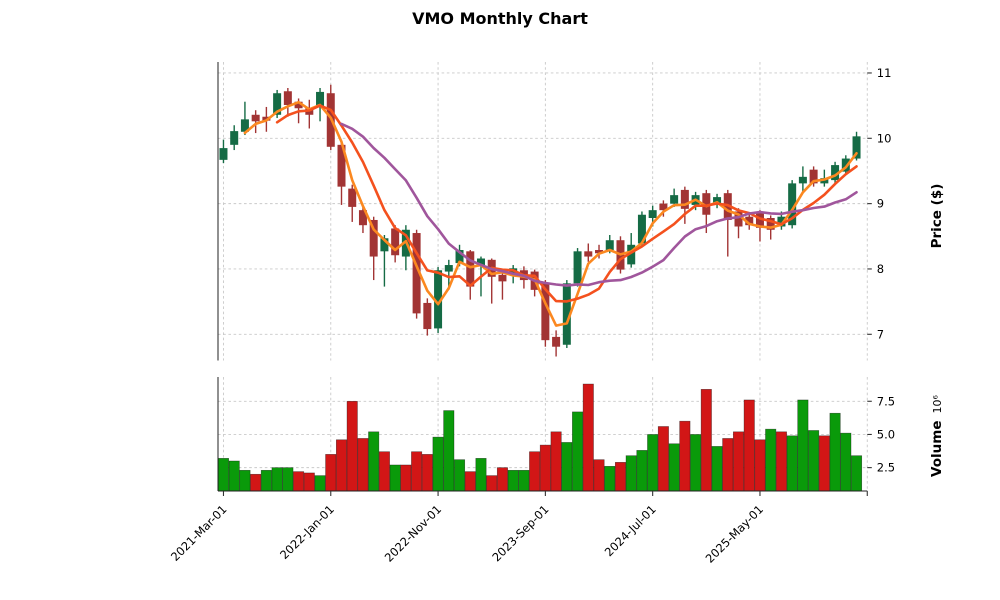  What do you see at coordinates (880, 204) in the screenshot?
I see `price-tick-label: 9` at bounding box center [880, 204].